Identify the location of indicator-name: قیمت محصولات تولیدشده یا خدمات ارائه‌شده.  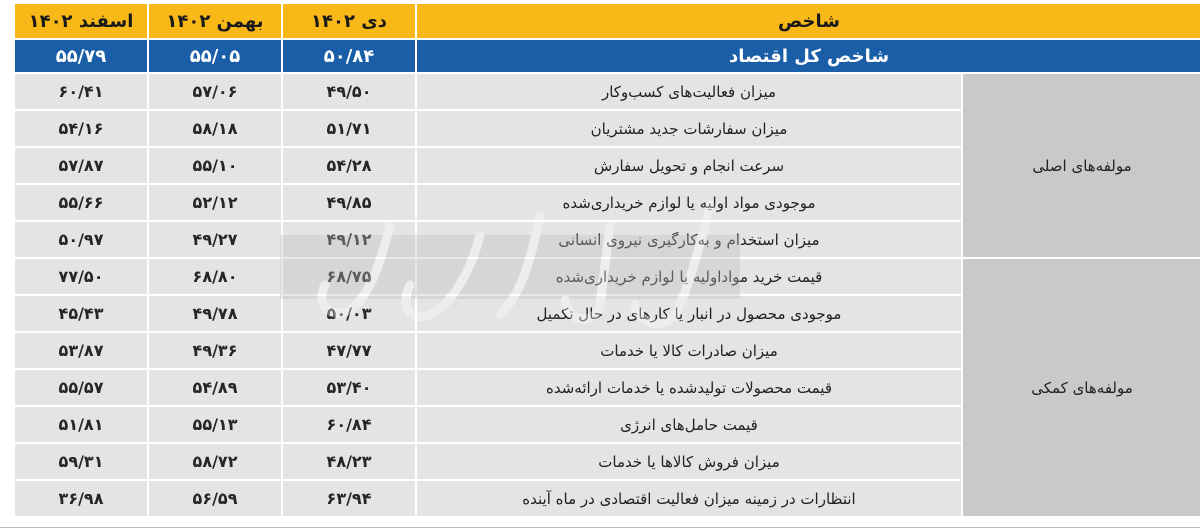
(689, 387).